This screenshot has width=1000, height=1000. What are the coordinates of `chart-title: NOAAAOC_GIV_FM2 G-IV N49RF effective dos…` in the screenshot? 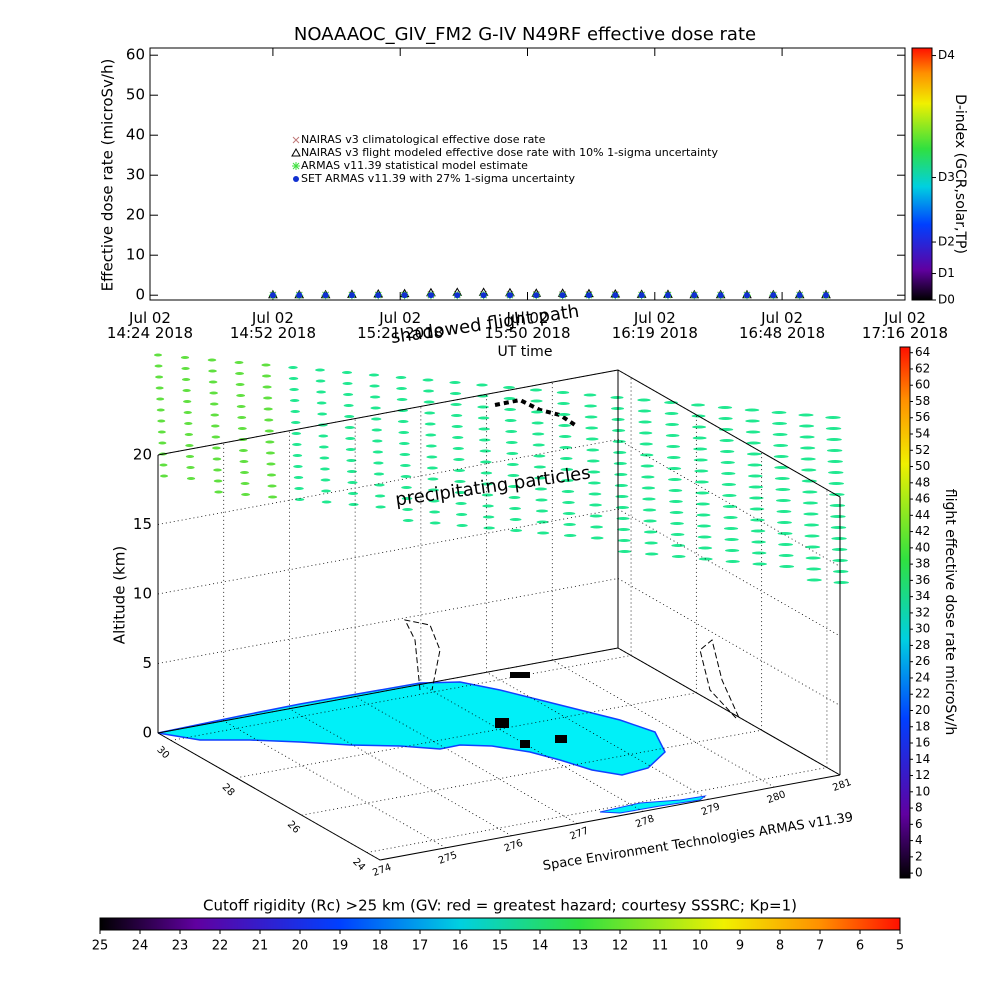 It's located at (525, 34).